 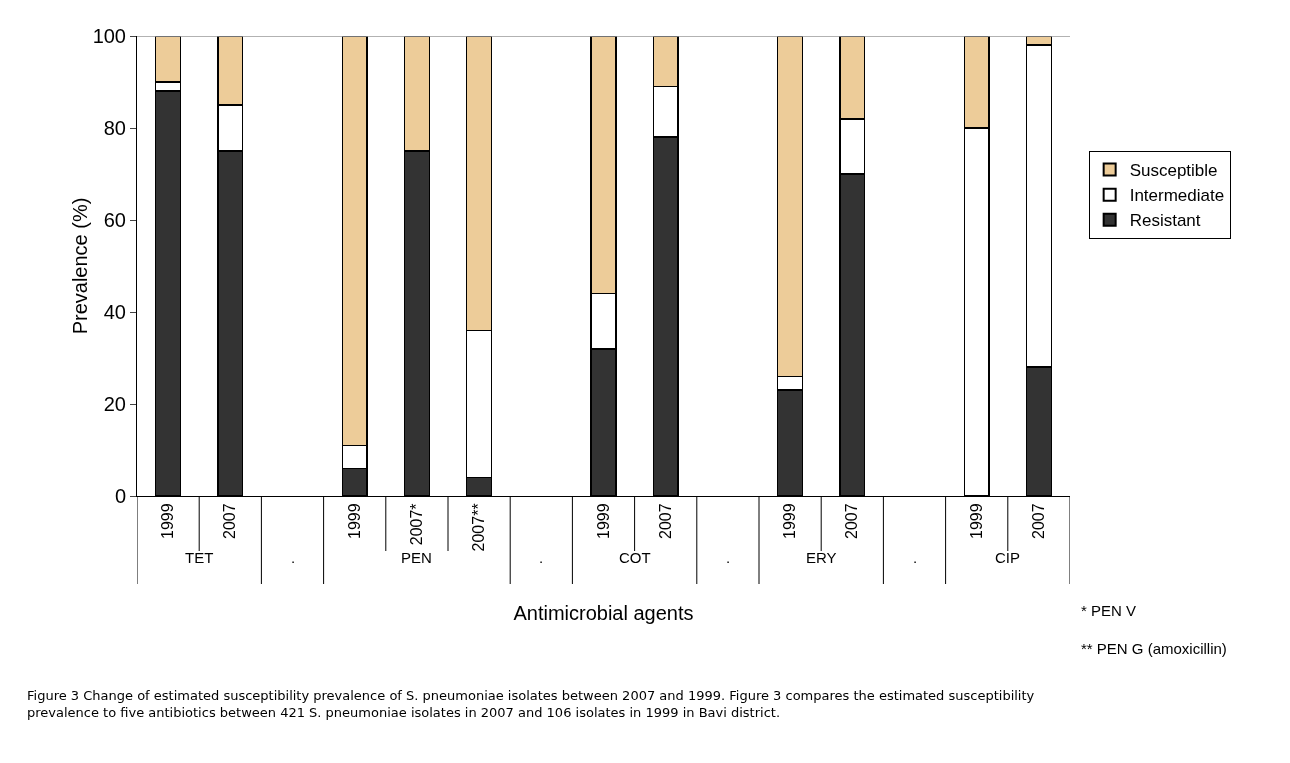 What do you see at coordinates (114, 404) in the screenshot?
I see `y-tick-label: 20` at bounding box center [114, 404].